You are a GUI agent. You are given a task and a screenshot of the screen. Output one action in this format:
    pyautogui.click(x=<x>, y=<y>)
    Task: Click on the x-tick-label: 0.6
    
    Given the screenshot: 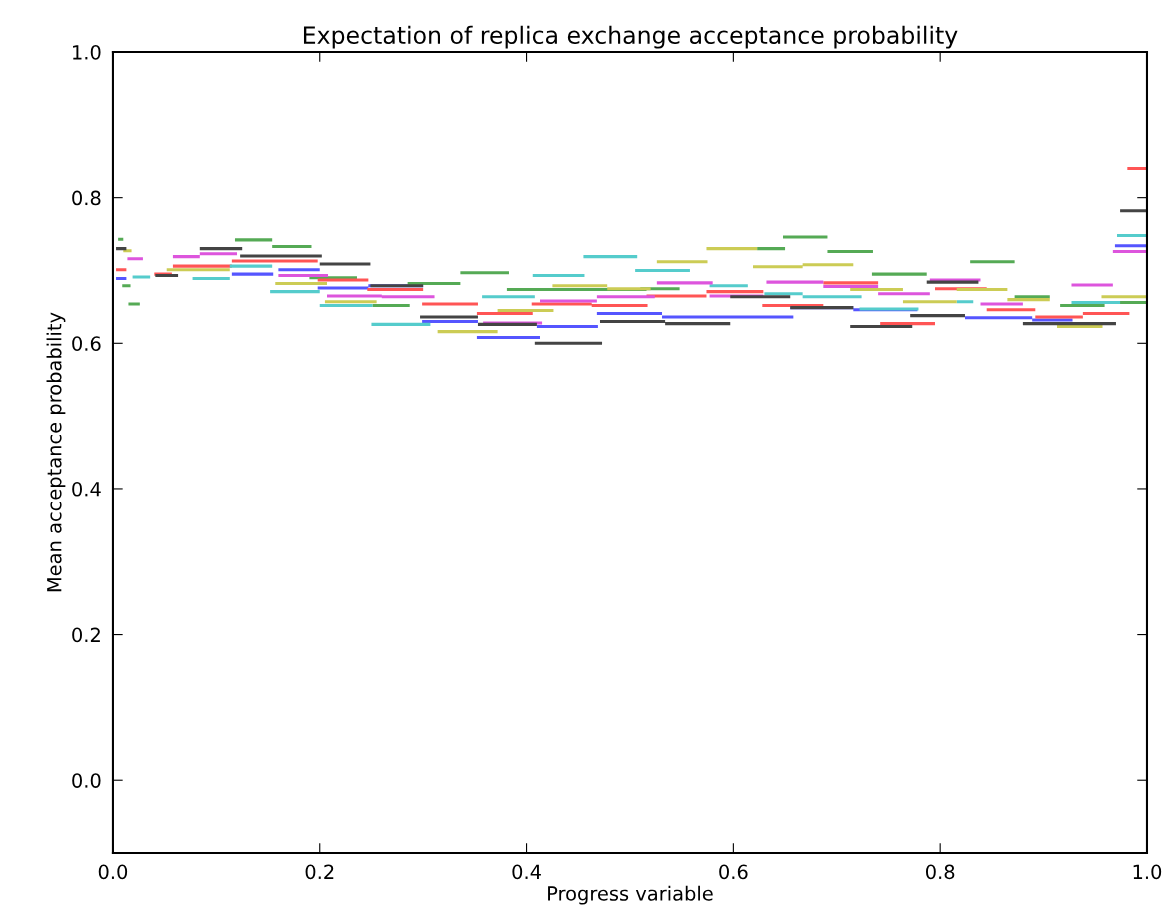 What is the action you would take?
    pyautogui.click(x=733, y=872)
    